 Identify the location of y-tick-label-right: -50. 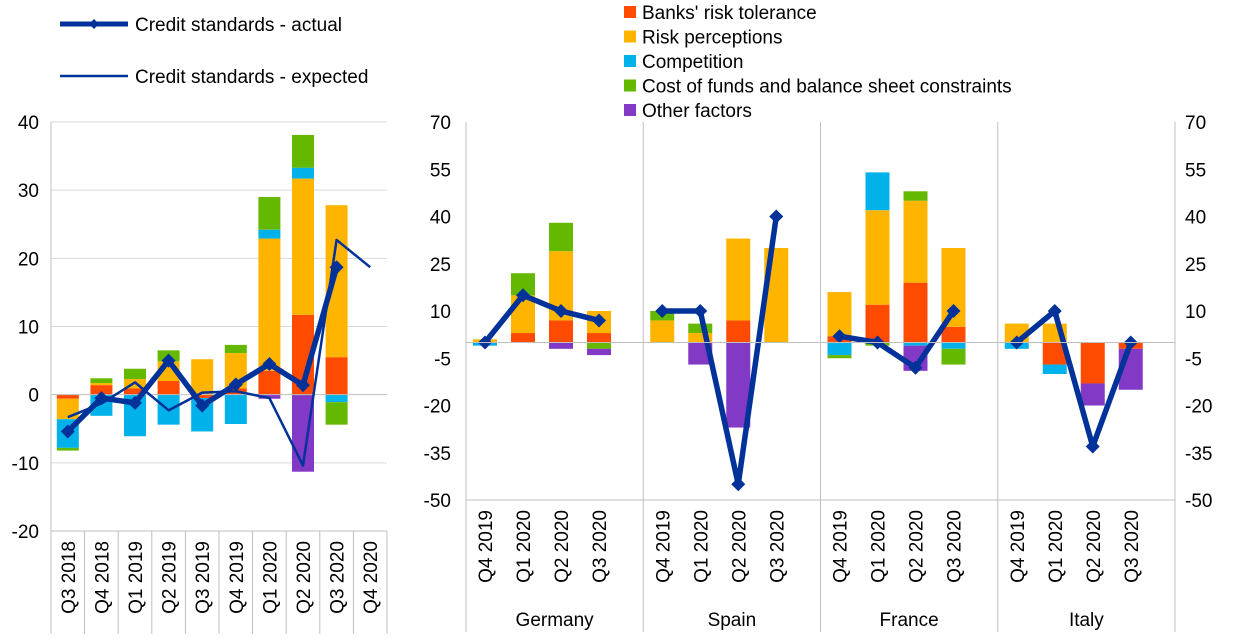
(1198, 501).